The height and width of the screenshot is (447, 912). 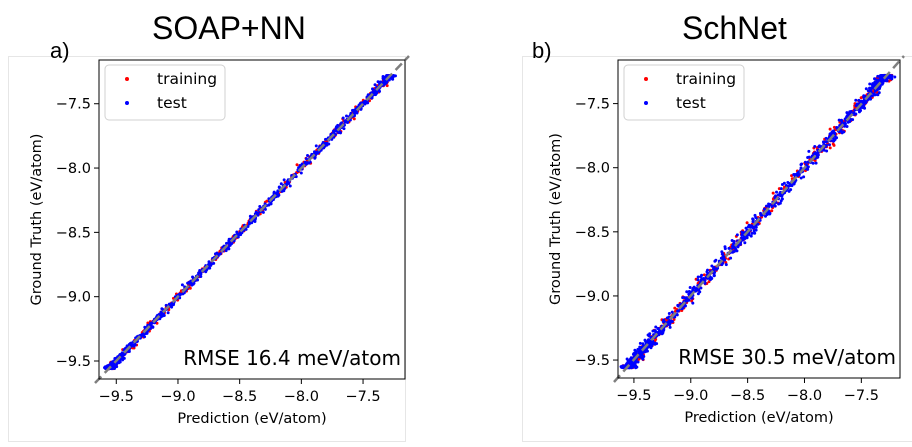 I want to click on x-tick-label: −9.0, so click(x=177, y=397).